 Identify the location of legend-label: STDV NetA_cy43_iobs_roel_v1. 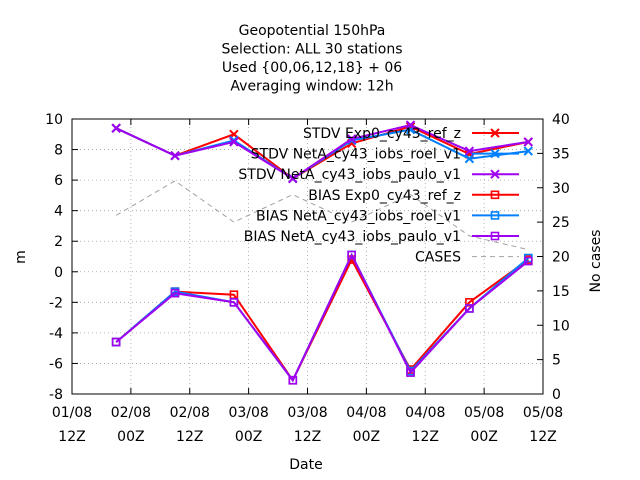
(356, 155).